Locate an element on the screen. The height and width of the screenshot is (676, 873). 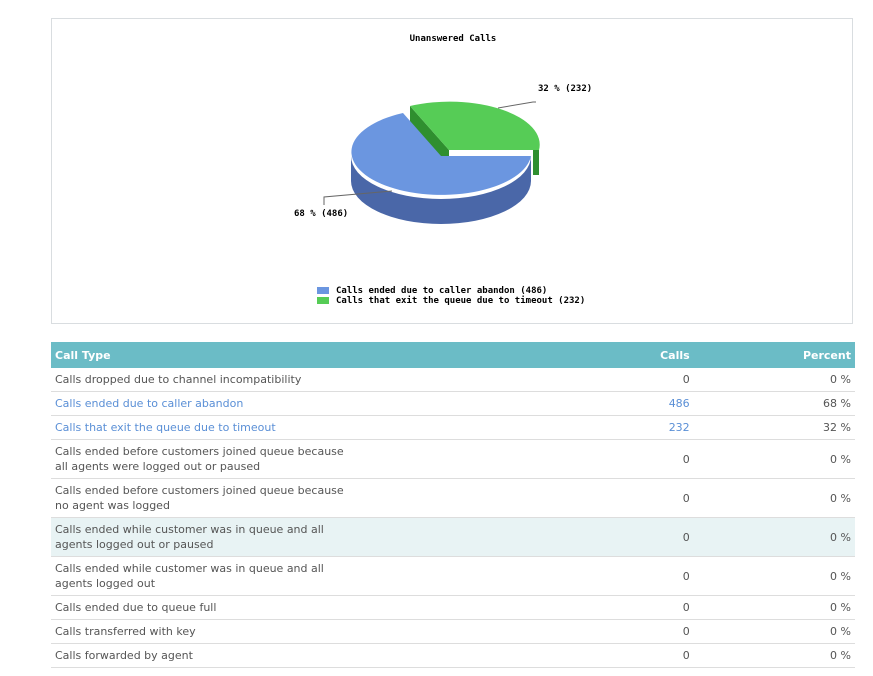
column-header-percent: Percent is located at coordinates (774, 355).